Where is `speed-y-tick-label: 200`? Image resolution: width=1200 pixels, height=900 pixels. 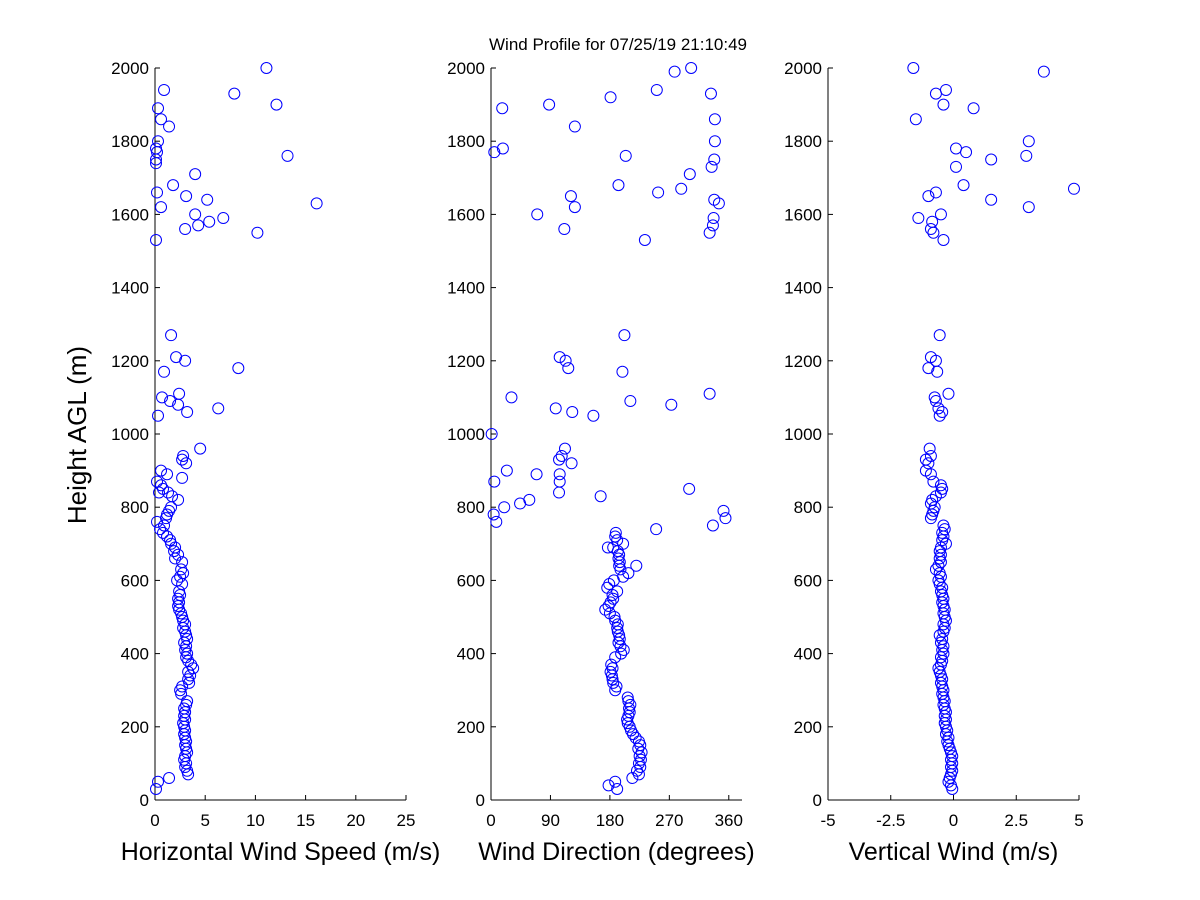 speed-y-tick-label: 200 is located at coordinates (135, 727).